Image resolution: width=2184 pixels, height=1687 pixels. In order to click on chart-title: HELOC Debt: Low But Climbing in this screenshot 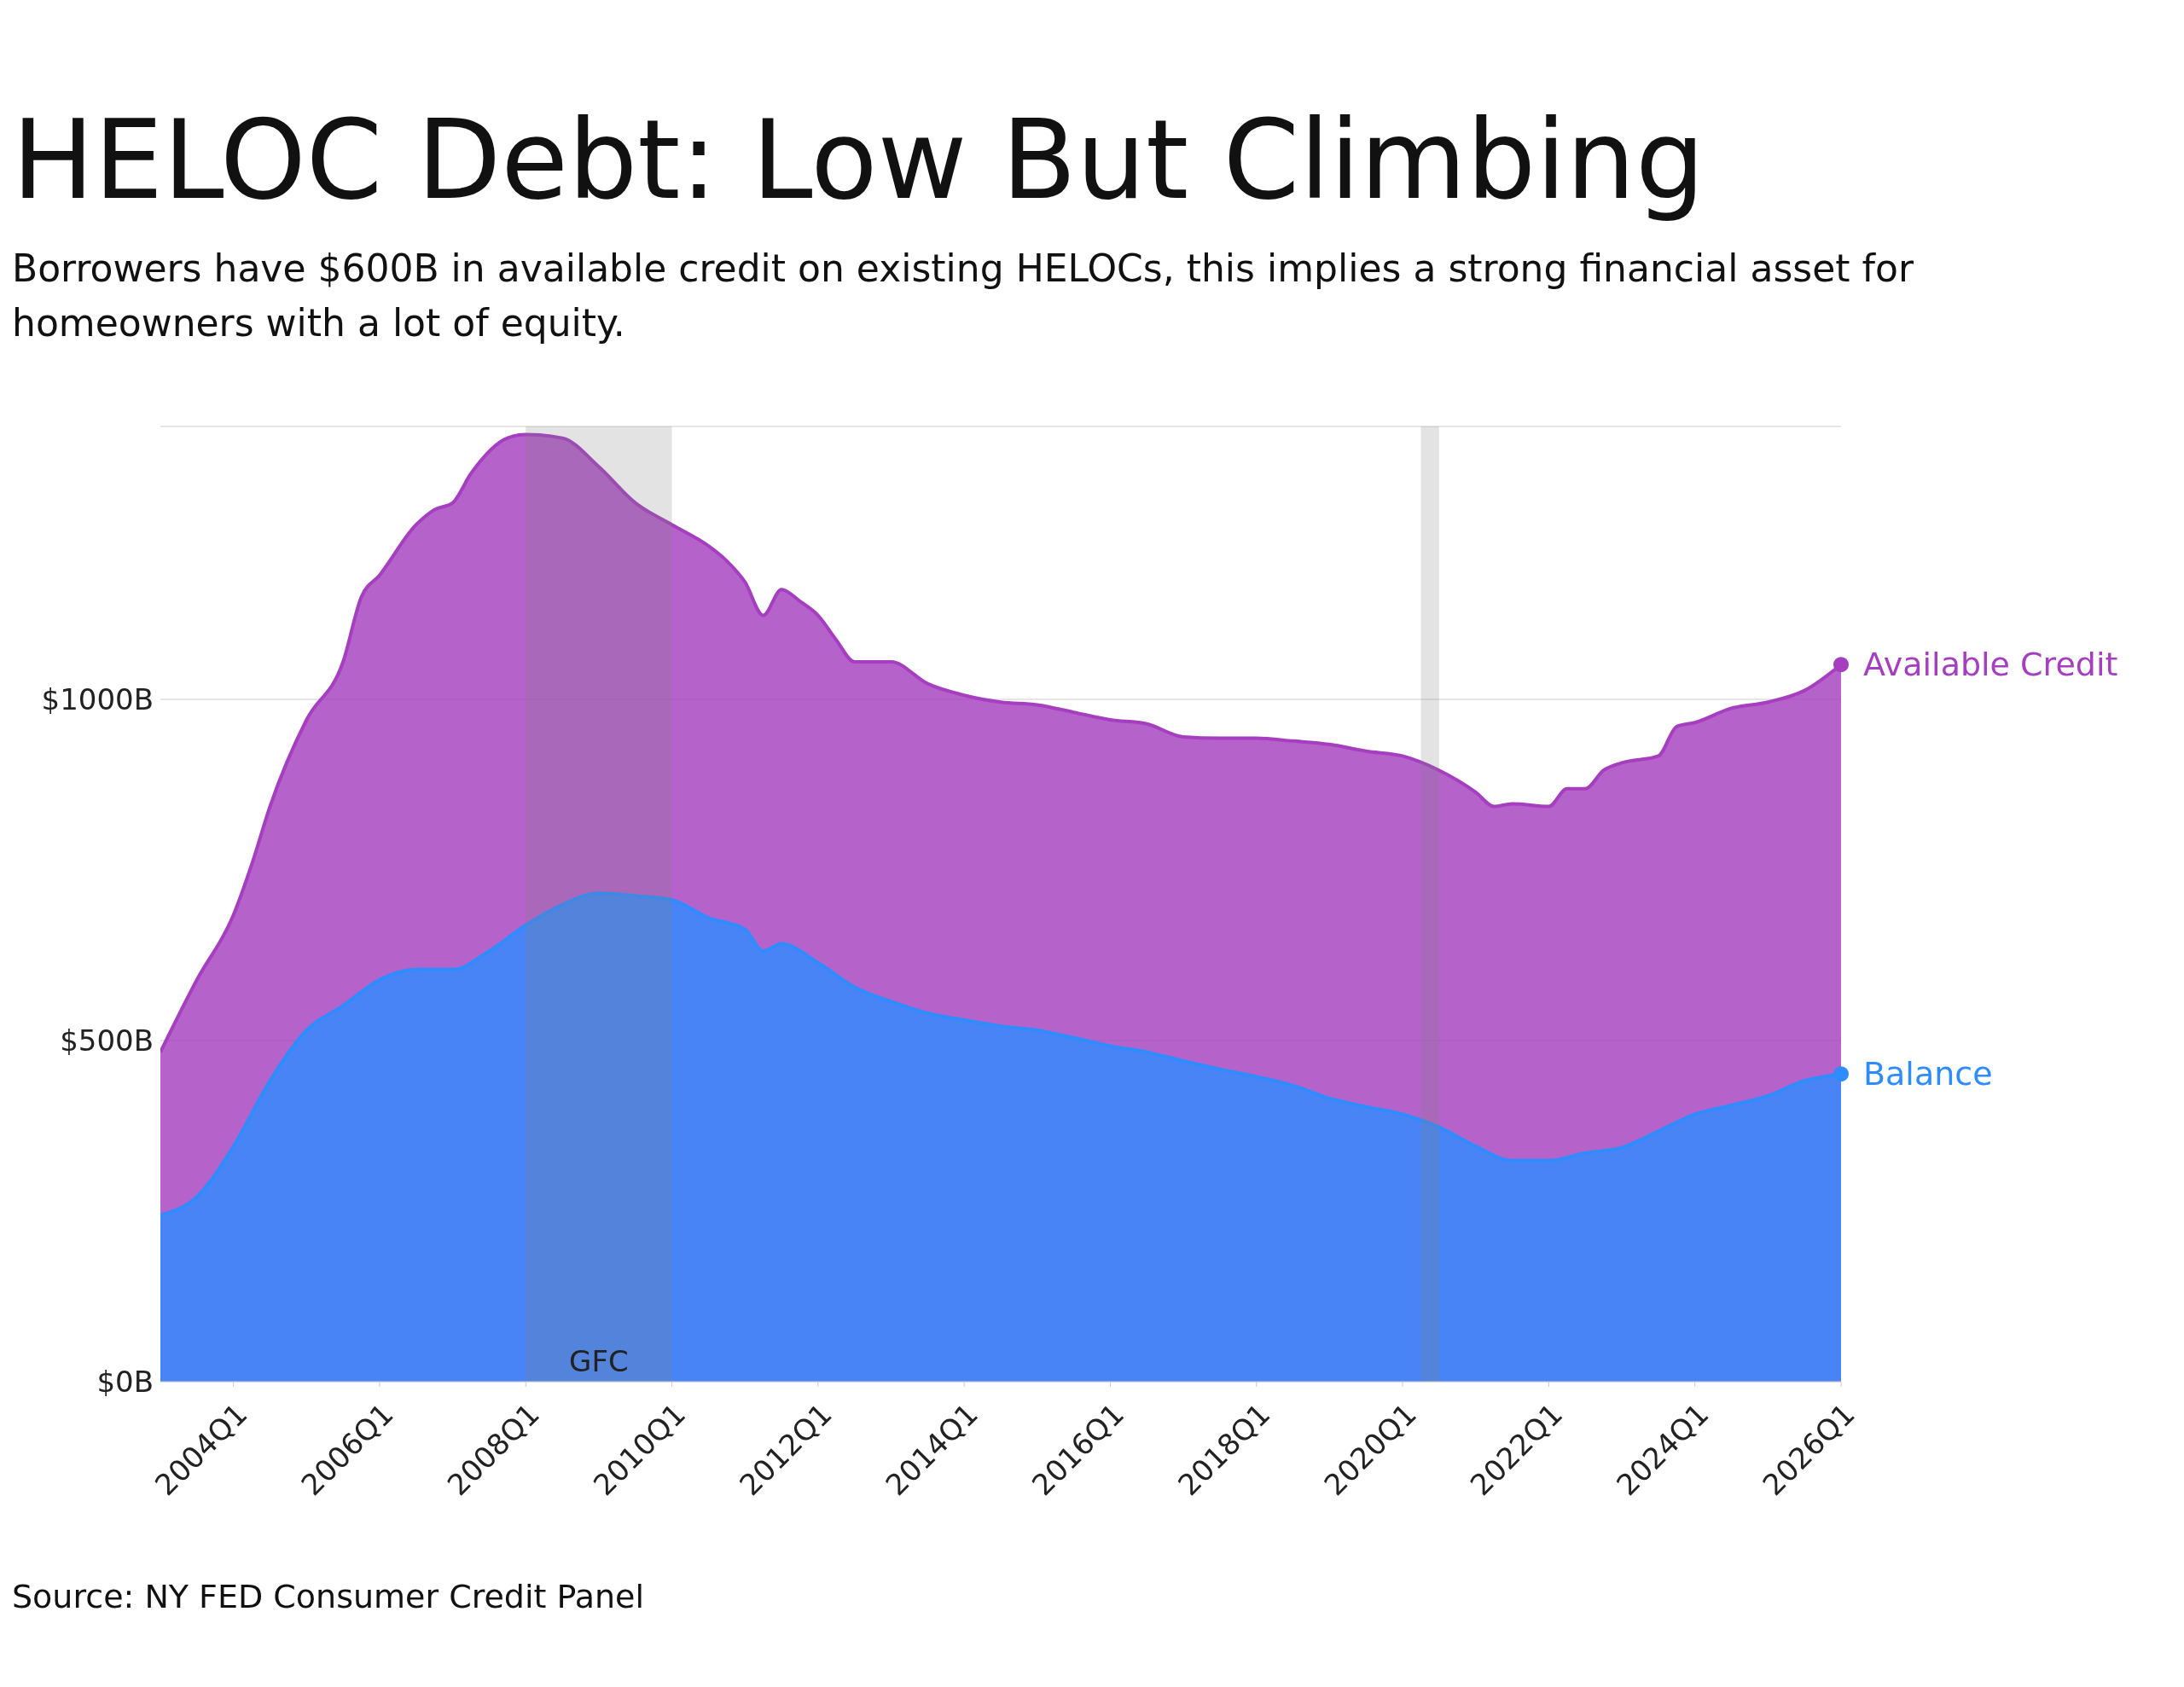, I will do `click(859, 159)`.